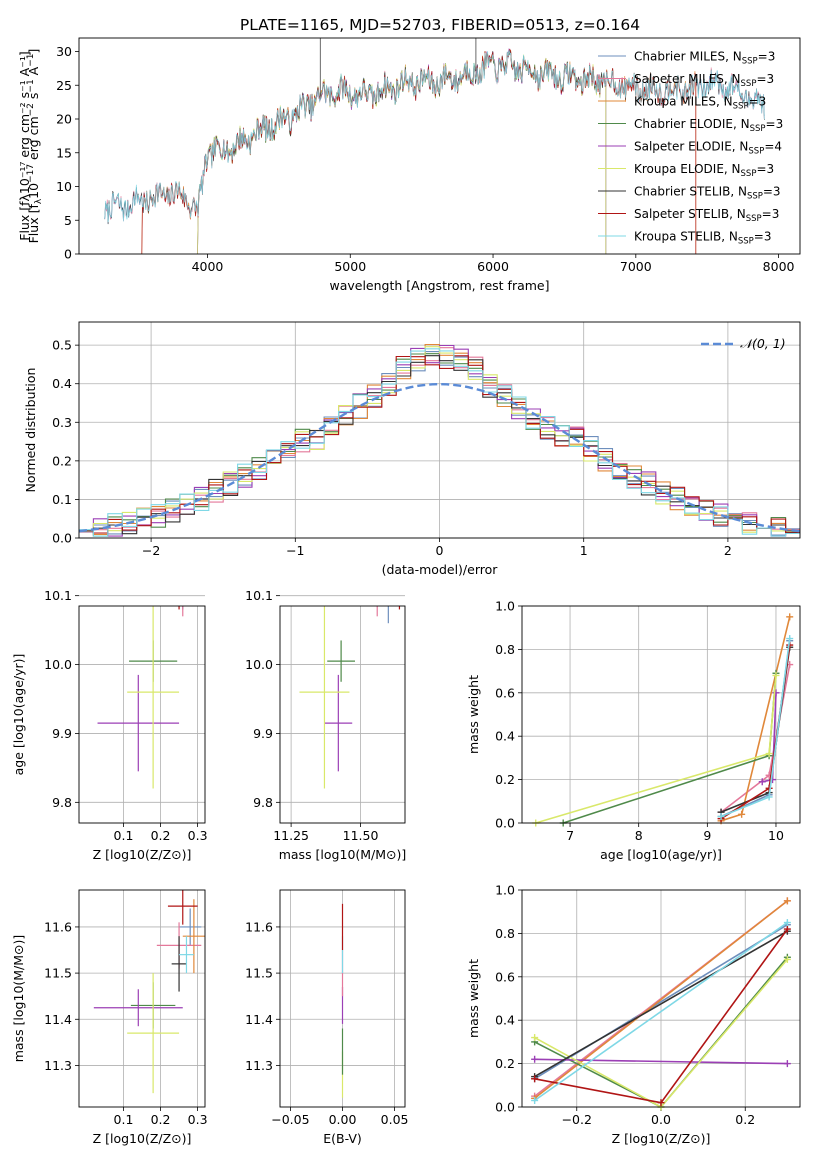  I want to click on x-tick-label: 2, so click(728, 550).